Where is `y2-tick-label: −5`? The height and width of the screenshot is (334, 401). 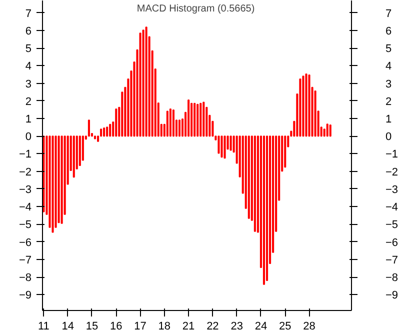
y2-tick-label: −5 is located at coordinates (392, 225).